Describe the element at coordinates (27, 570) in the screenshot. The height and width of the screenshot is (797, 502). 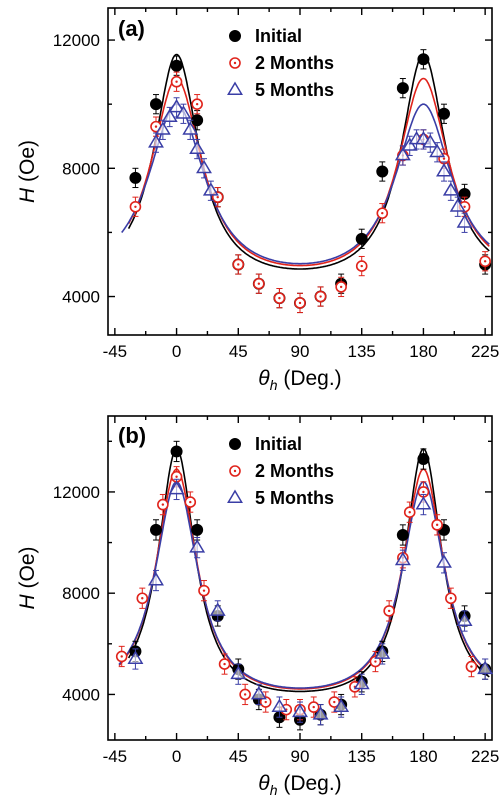
I see `y-axis-unit: (Oe)` at that location.